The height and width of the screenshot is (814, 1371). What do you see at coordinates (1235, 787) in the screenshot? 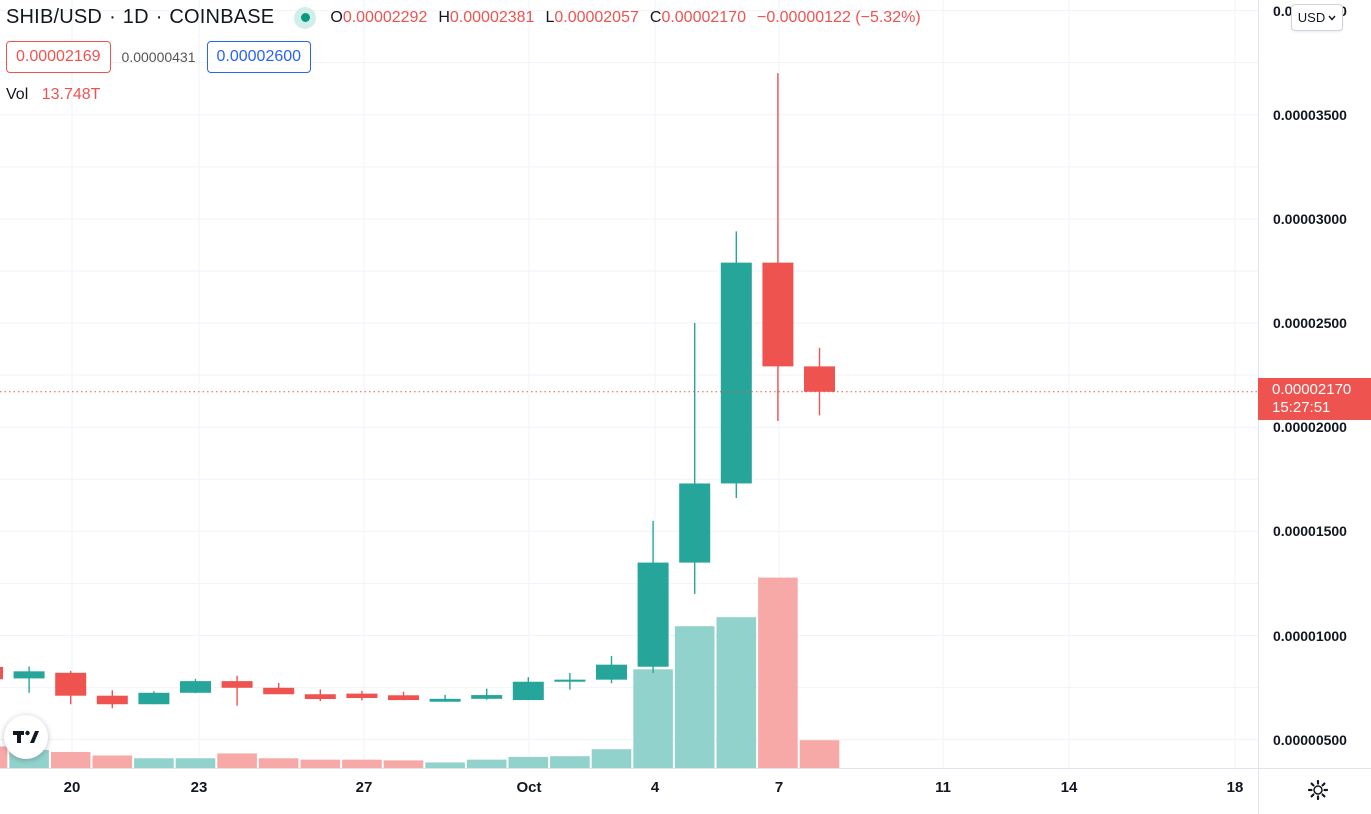
I see `time-axis-label: 18` at bounding box center [1235, 787].